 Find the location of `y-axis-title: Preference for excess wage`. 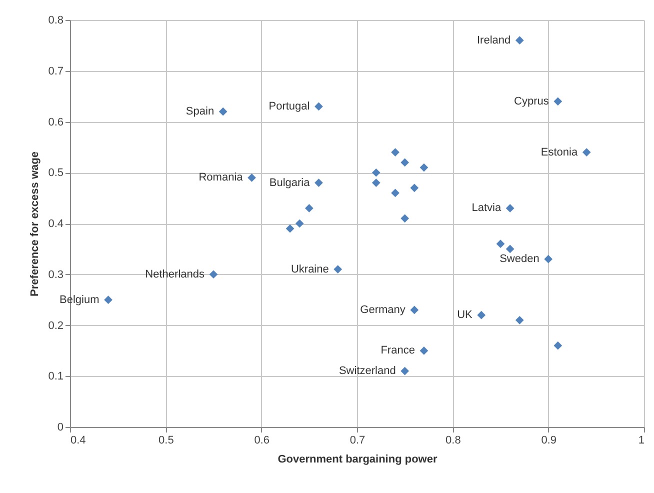

y-axis-title: Preference for excess wage is located at coordinates (35, 224).